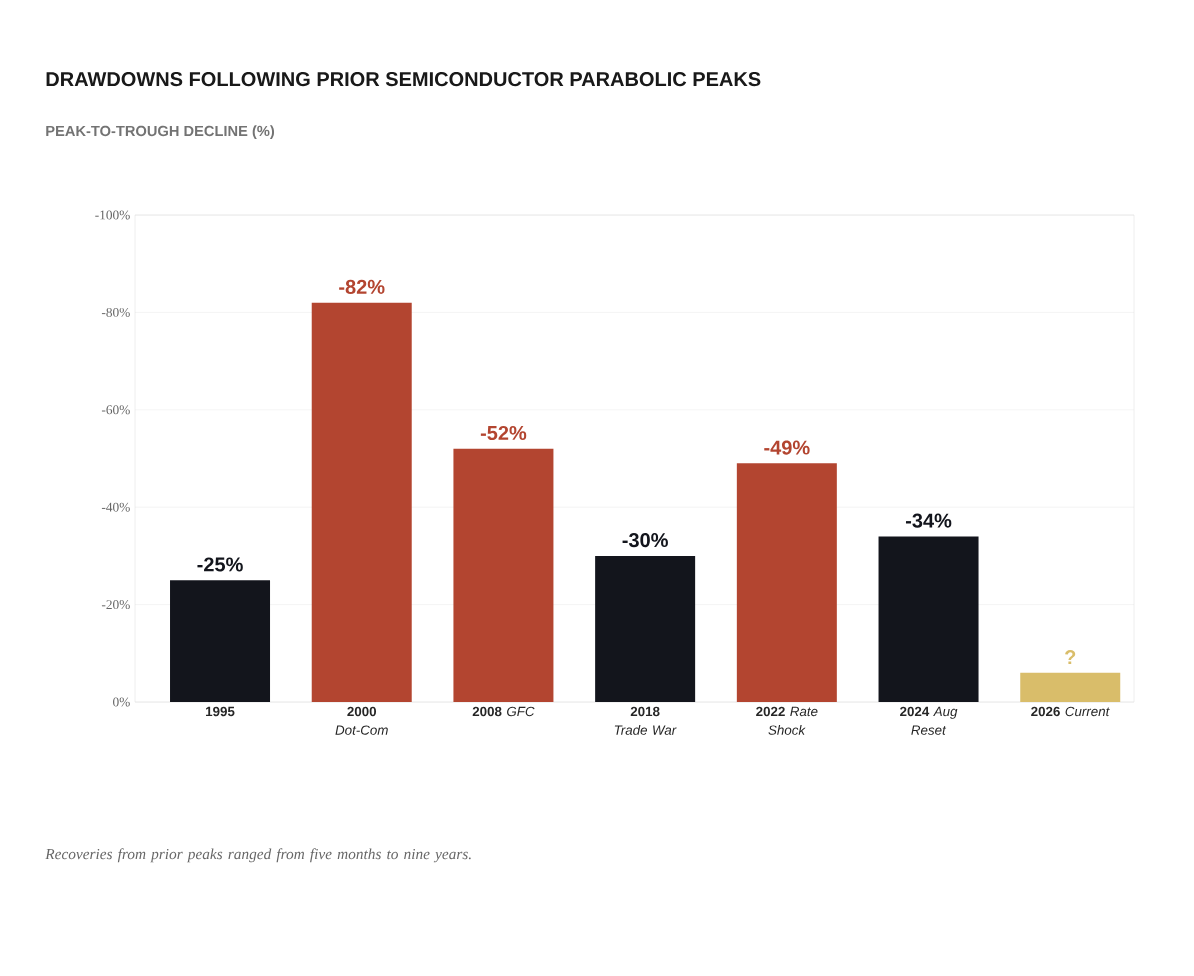  Describe the element at coordinates (115, 507) in the screenshot. I see `y-tick-label: -40%` at that location.